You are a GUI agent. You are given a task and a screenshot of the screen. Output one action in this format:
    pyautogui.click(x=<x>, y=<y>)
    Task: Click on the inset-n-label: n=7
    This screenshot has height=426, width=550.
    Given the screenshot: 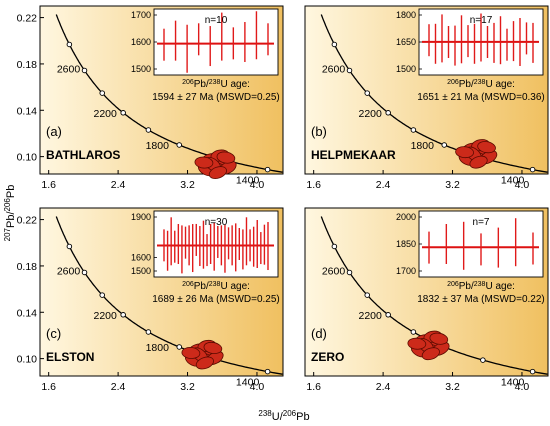 What is the action you would take?
    pyautogui.click(x=481, y=222)
    